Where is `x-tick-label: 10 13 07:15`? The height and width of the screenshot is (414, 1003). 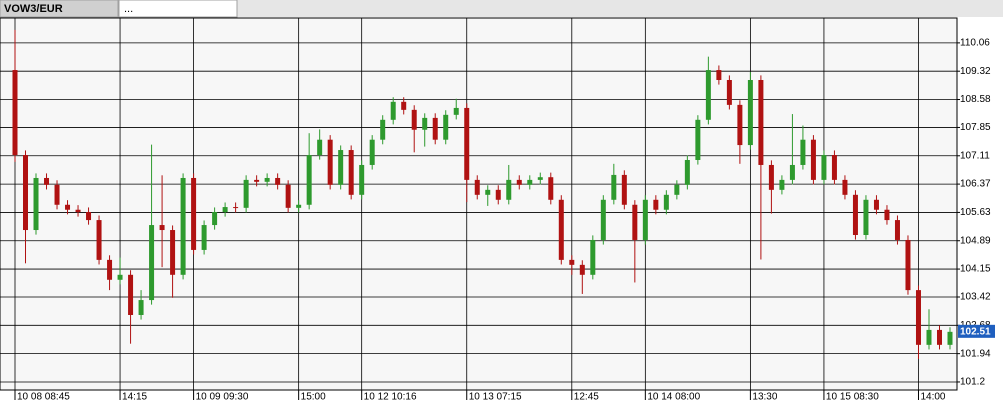 x-tick-label: 10 13 07:15 is located at coordinates (495, 397).